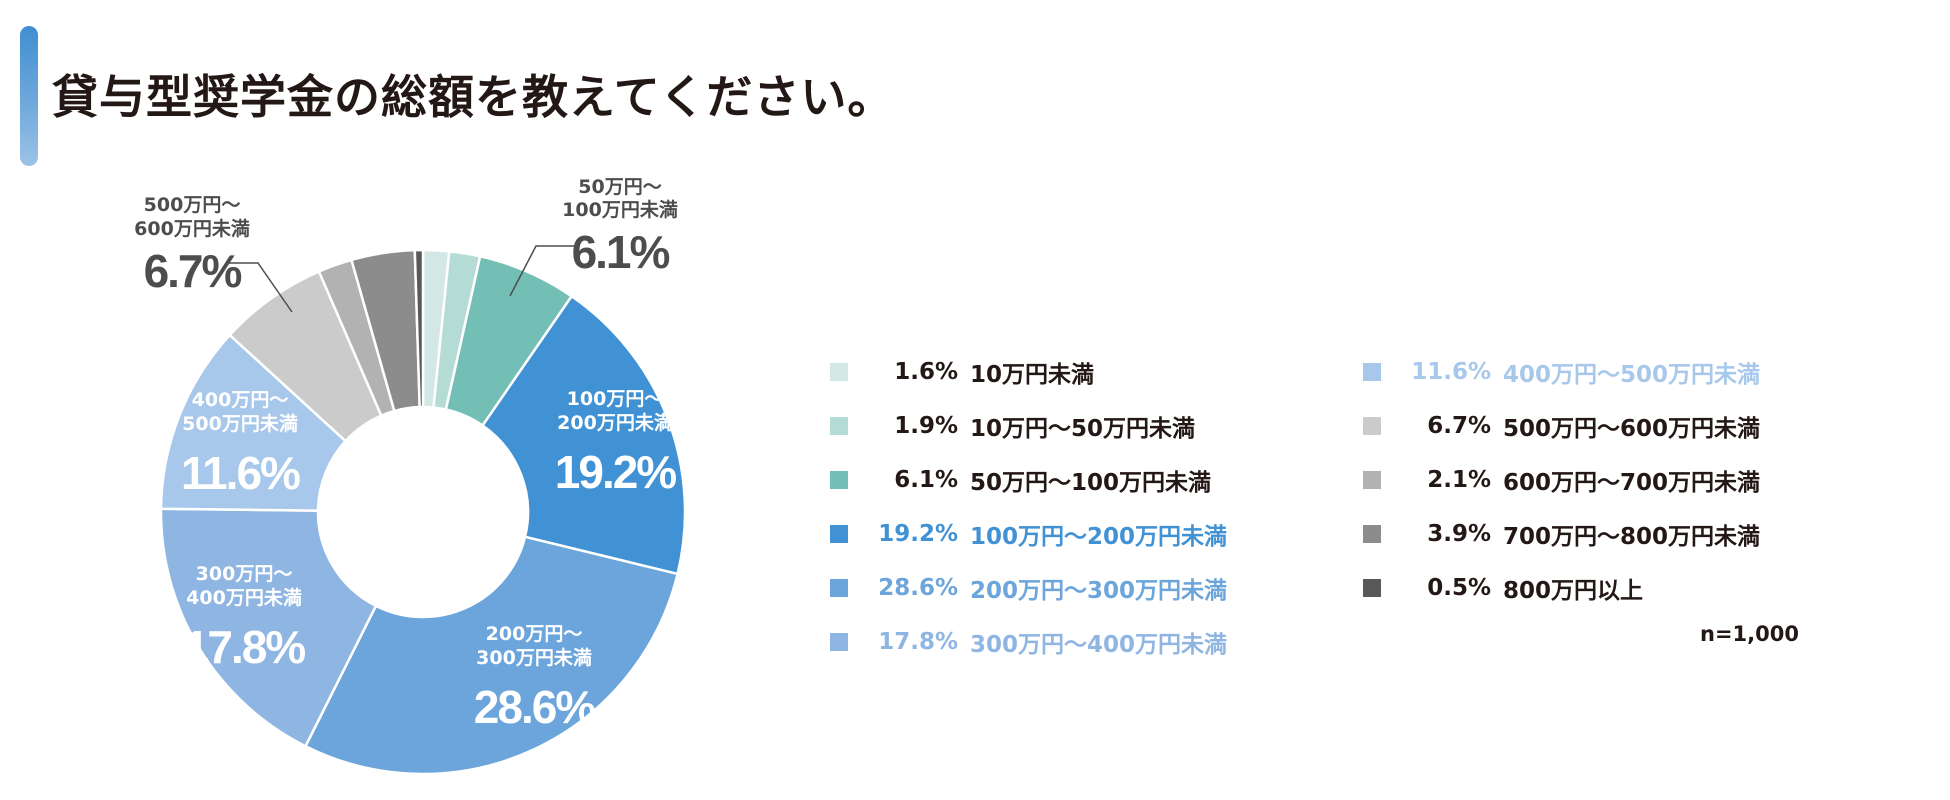 This screenshot has height=800, width=1950. What do you see at coordinates (1632, 483) in the screenshot?
I see `legend-label: 600万円〜700万円未満` at bounding box center [1632, 483].